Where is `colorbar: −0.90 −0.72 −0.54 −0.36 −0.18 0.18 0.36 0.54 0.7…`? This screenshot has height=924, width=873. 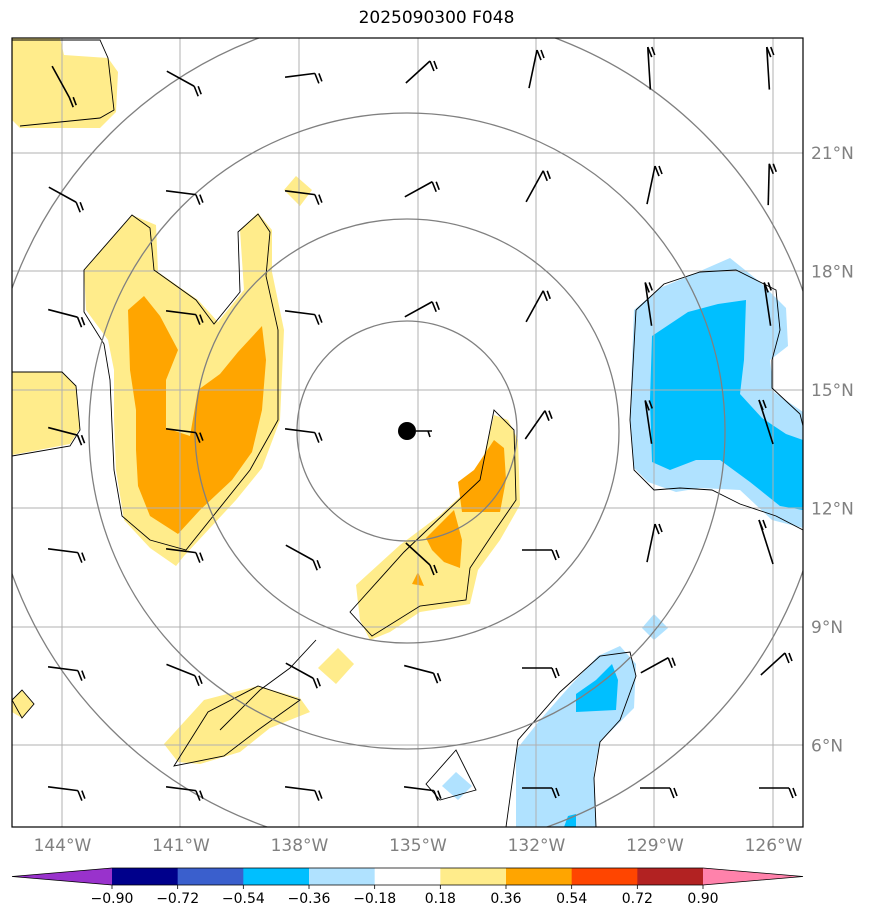
colorbar: −0.90 −0.72 −0.54 −0.36 −0.18 0.18 0.36 0.54 0.7… is located at coordinates (407, 887).